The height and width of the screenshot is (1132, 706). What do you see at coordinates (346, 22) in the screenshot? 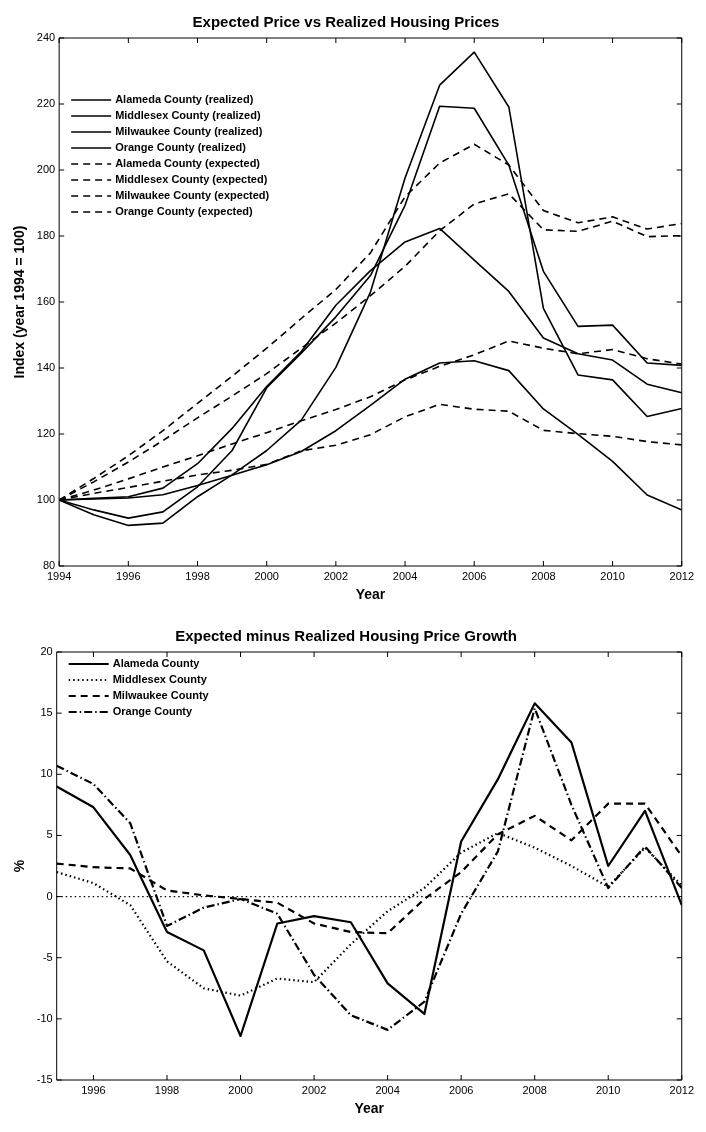
I see `chart-title: Expected Price vs Realized Housing Prices` at bounding box center [346, 22].